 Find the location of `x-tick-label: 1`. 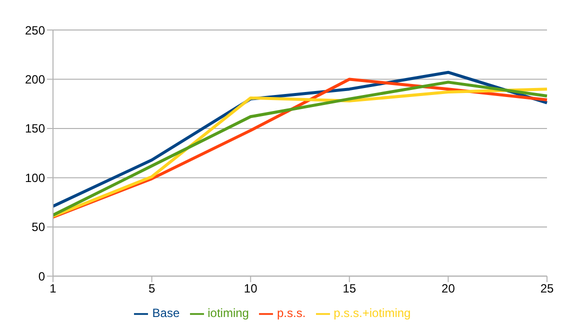

x-tick-label: 1 is located at coordinates (53, 289).